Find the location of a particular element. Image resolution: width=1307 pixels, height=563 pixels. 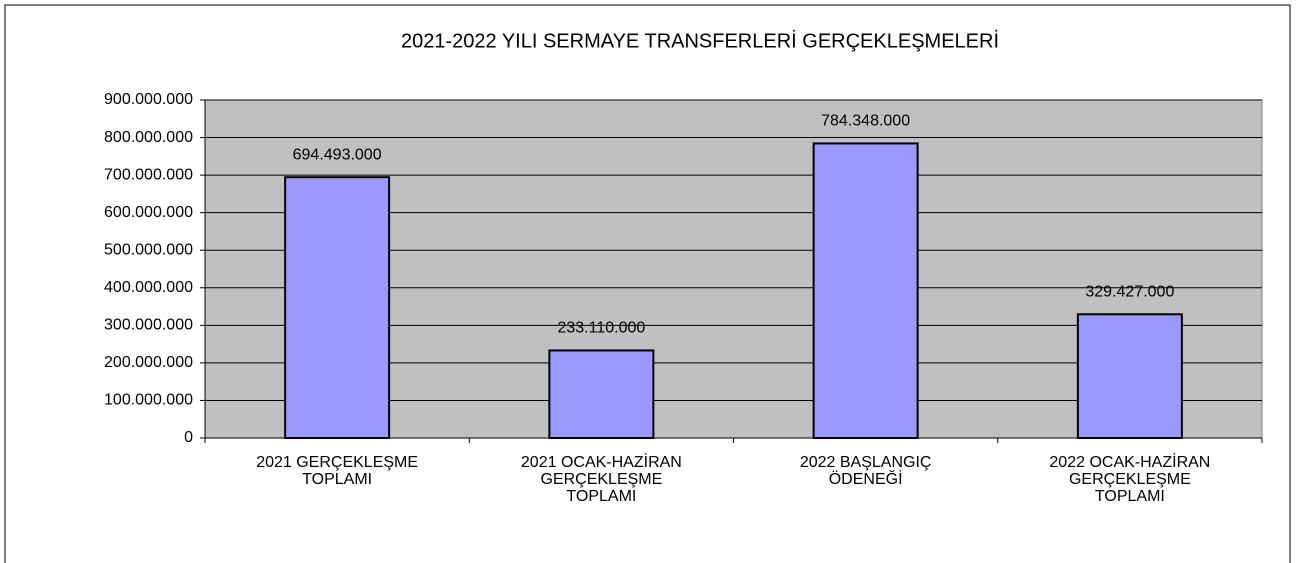

data-label: 694.493.000 is located at coordinates (337, 154).